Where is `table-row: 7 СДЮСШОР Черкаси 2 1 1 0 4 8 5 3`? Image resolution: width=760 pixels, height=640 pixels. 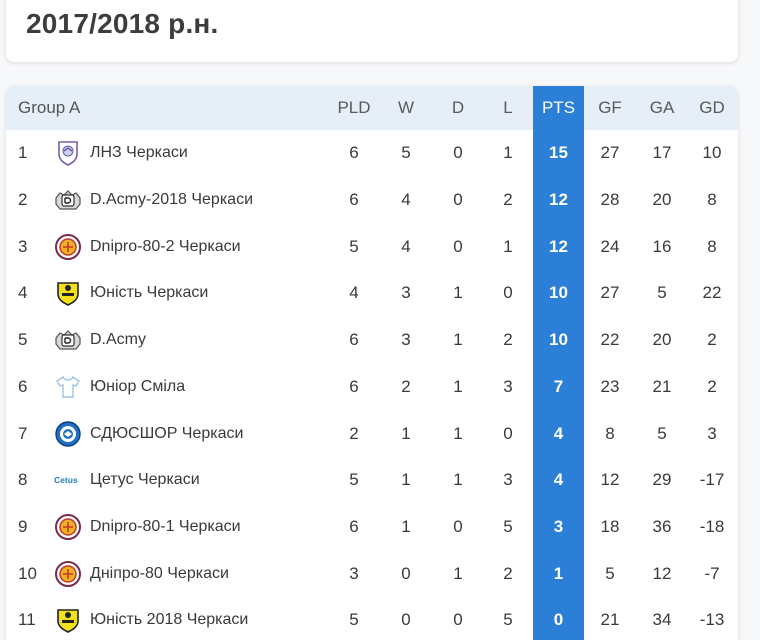
table-row: 7 СДЮСШОР Черкаси 2 1 1 0 4 8 5 3 is located at coordinates (372, 433).